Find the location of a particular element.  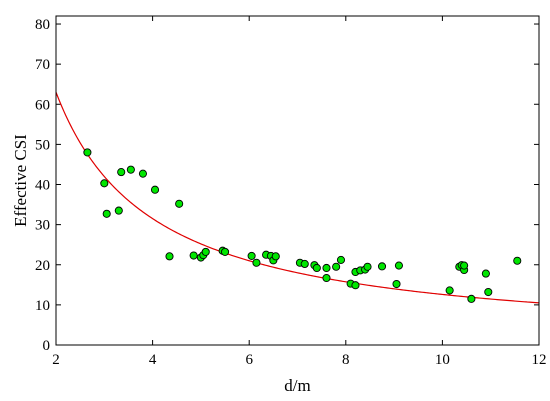

x-tick-label: 8 is located at coordinates (346, 360).